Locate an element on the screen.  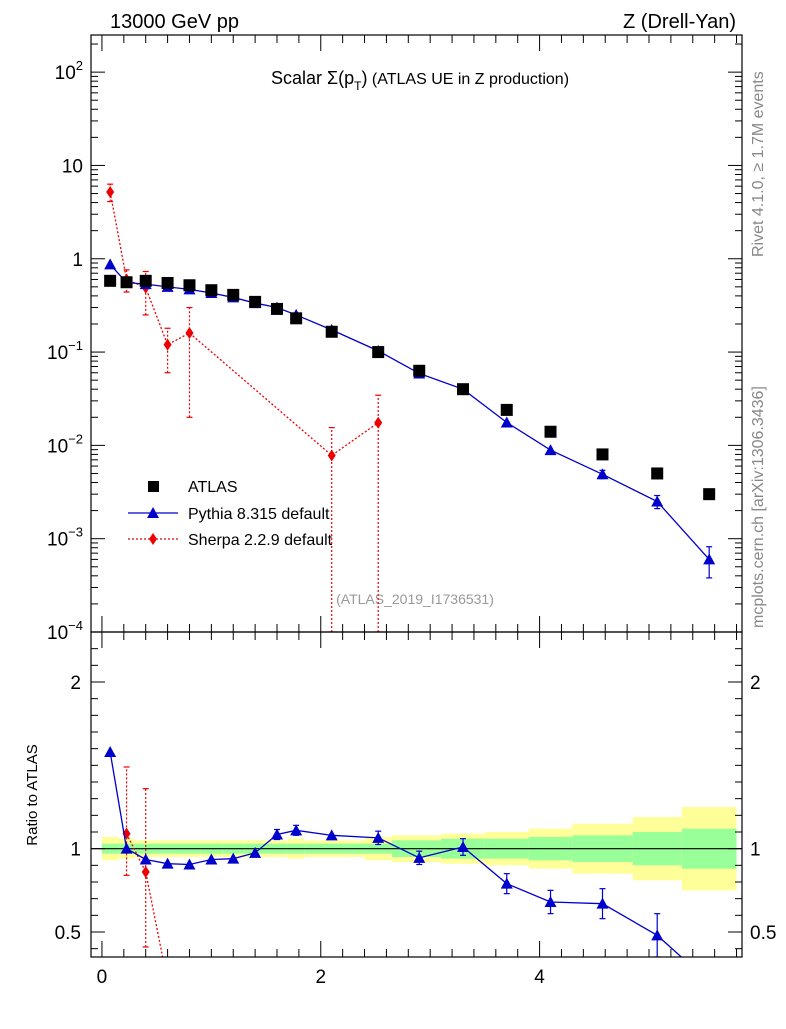
sherpa-ratio-line is located at coordinates (144, 895).